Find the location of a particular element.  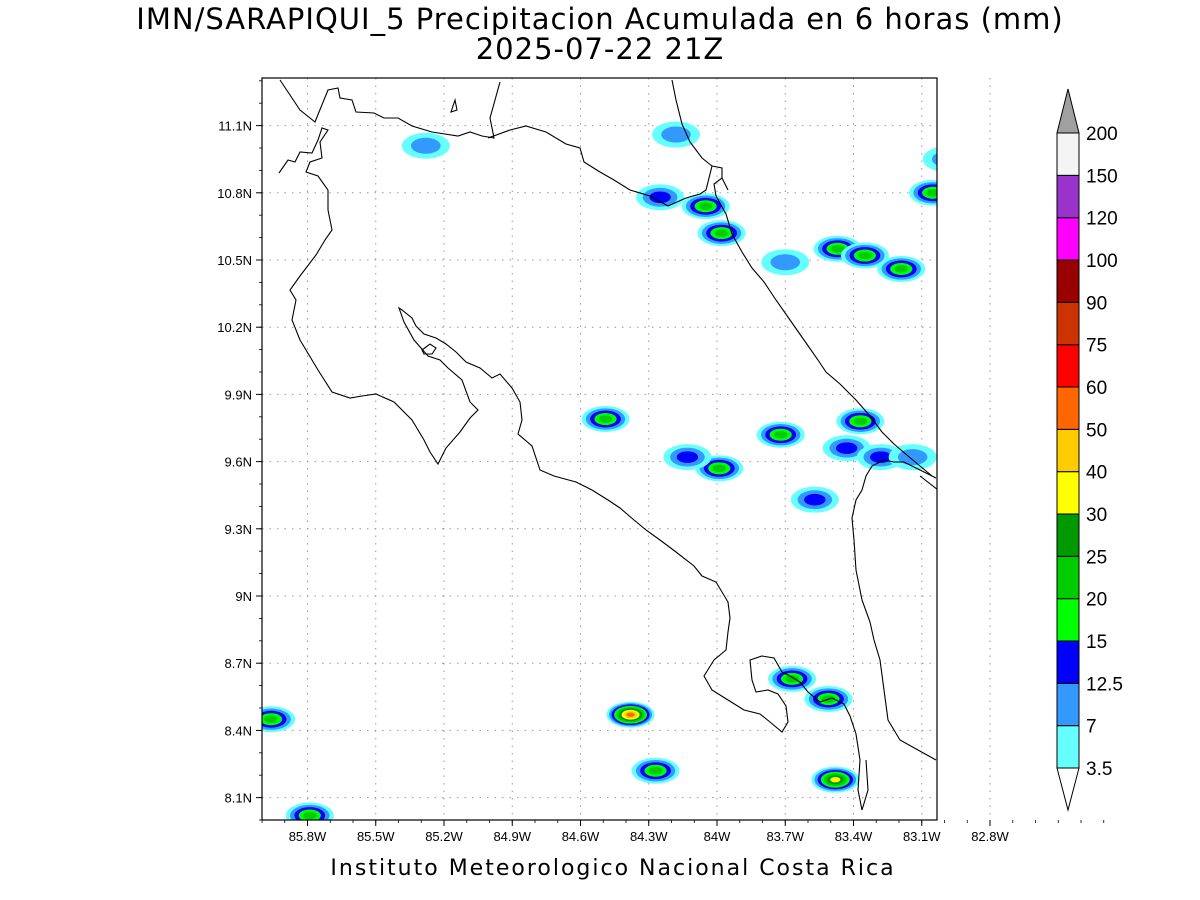

colorbar-label: 150 is located at coordinates (1102, 176).